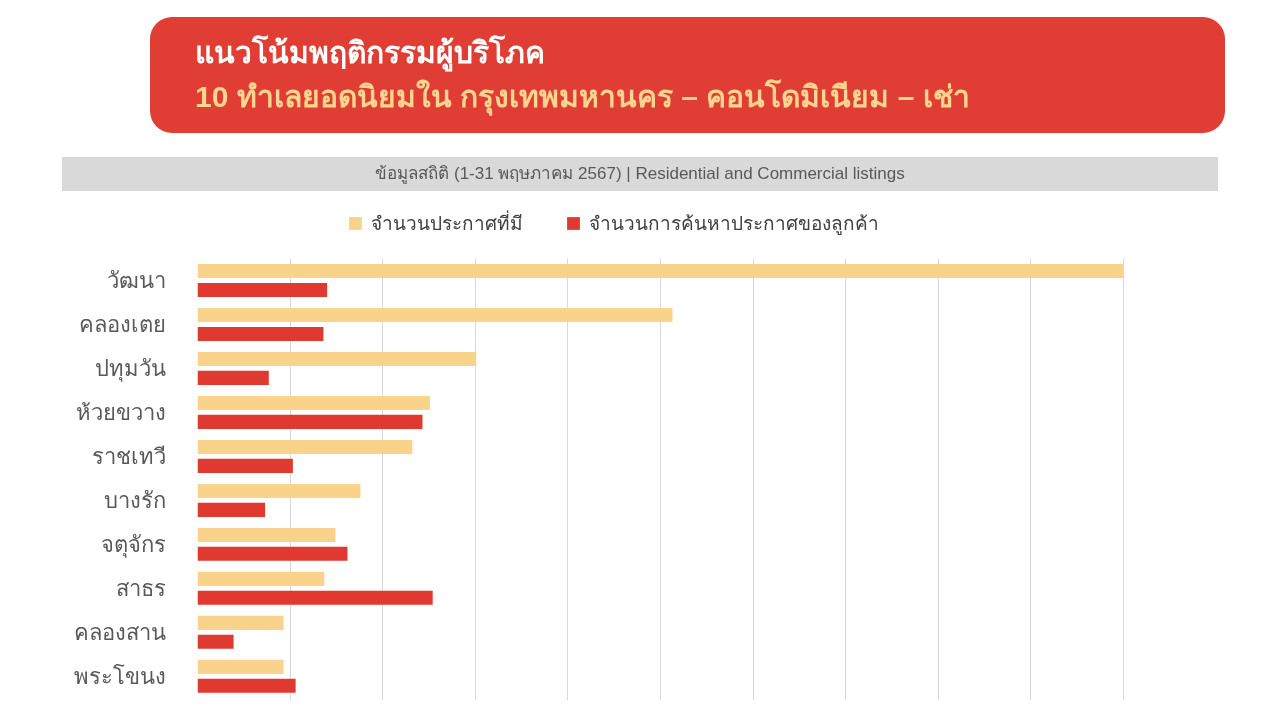  Describe the element at coordinates (136, 280) in the screenshot. I see `y-tick-label: วัฒนา` at that location.